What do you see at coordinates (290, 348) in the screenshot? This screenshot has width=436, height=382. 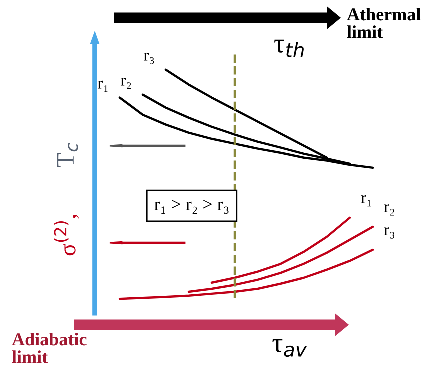 I see `x-axis-title: τ$_{av}$` at bounding box center [290, 348].